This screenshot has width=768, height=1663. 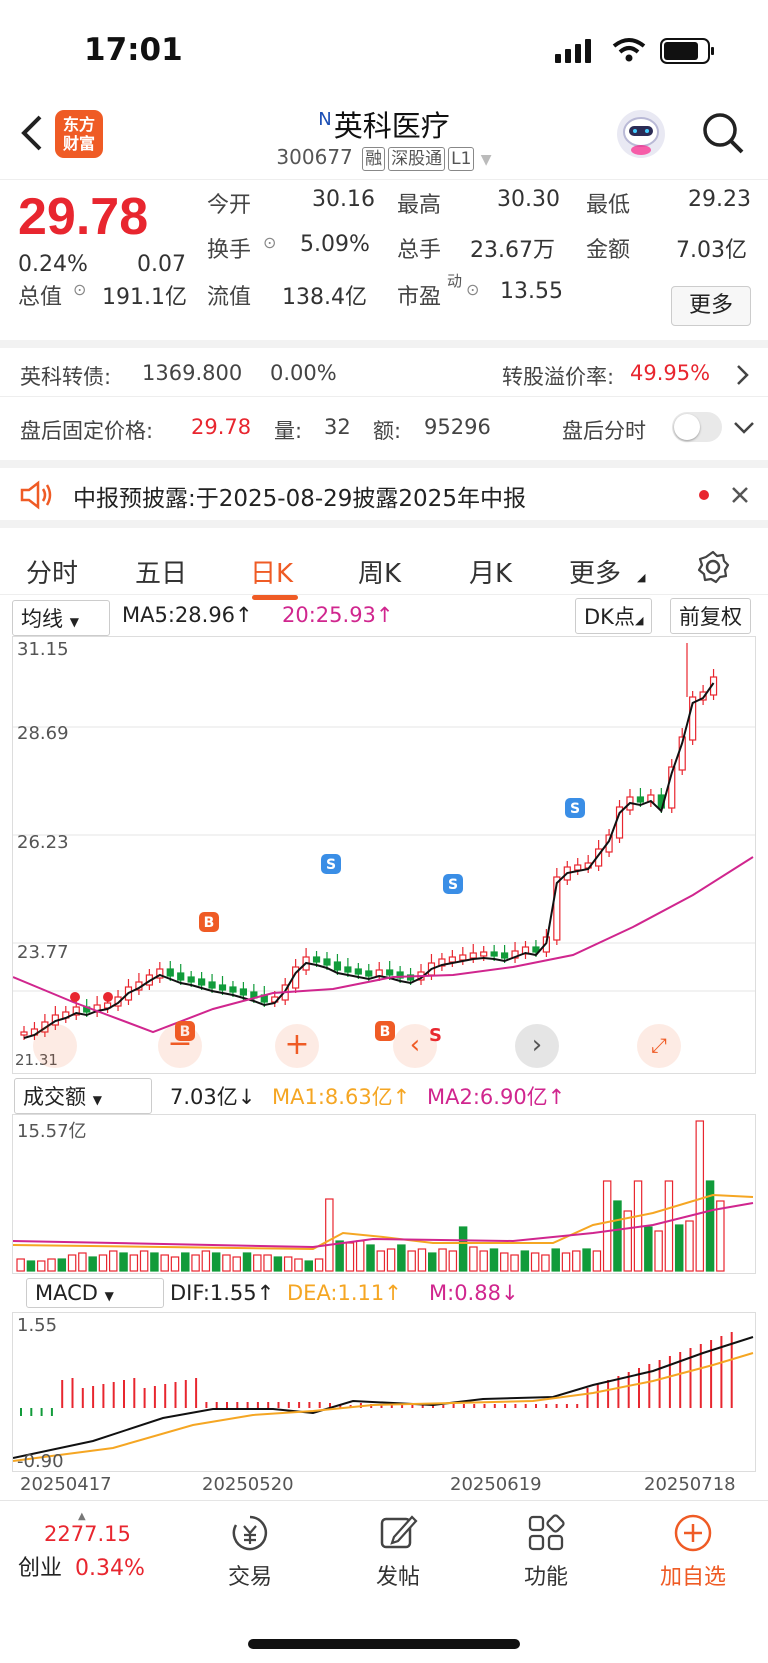 What do you see at coordinates (740, 495) in the screenshot?
I see `close-icon` at bounding box center [740, 495].